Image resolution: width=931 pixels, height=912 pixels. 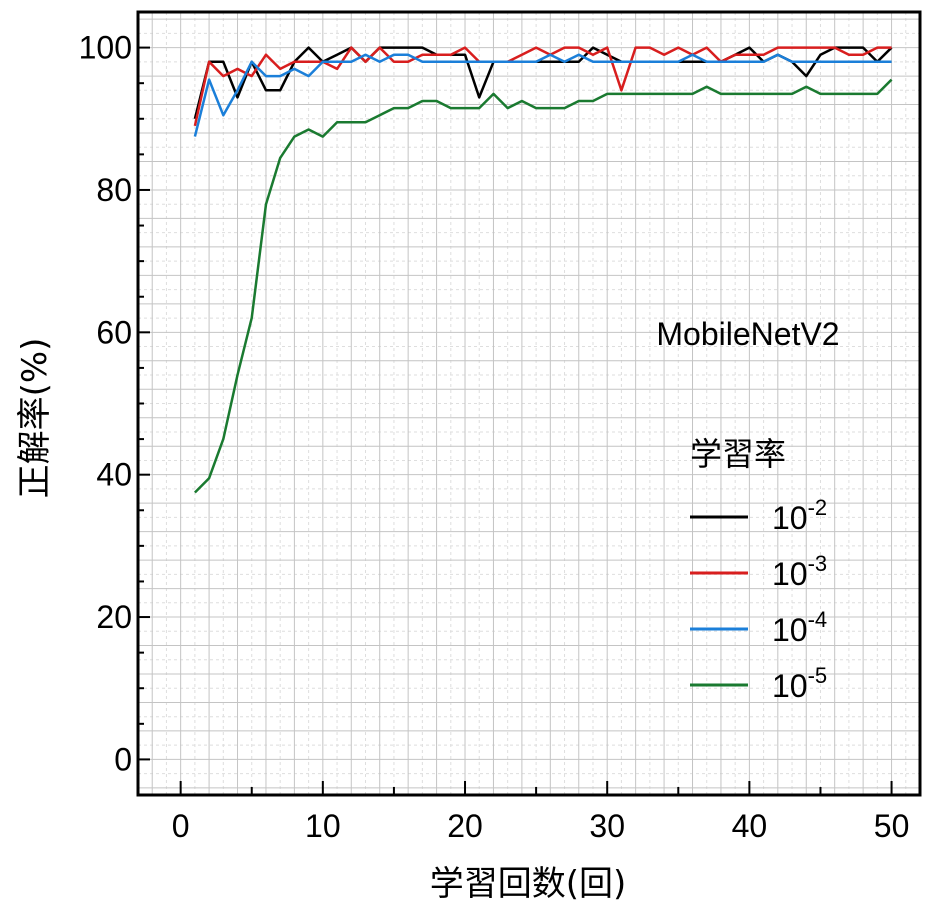 I want to click on y-tick-label: 0, so click(x=123, y=759).